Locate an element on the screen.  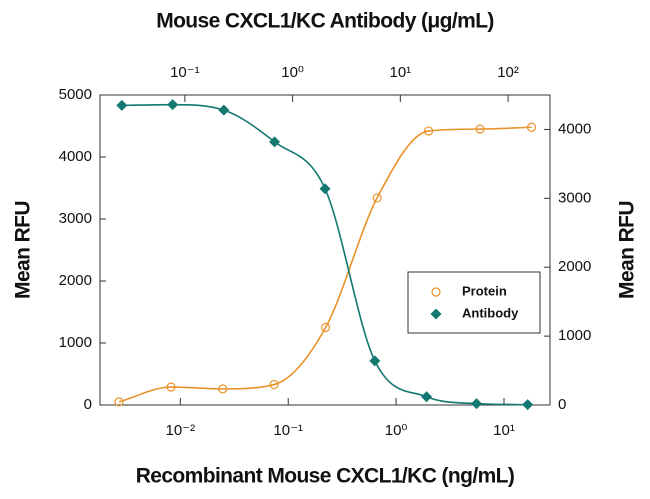
x-axis-label: Recombinant Mouse CXCL1/KC (ng/mL) is located at coordinates (325, 476).